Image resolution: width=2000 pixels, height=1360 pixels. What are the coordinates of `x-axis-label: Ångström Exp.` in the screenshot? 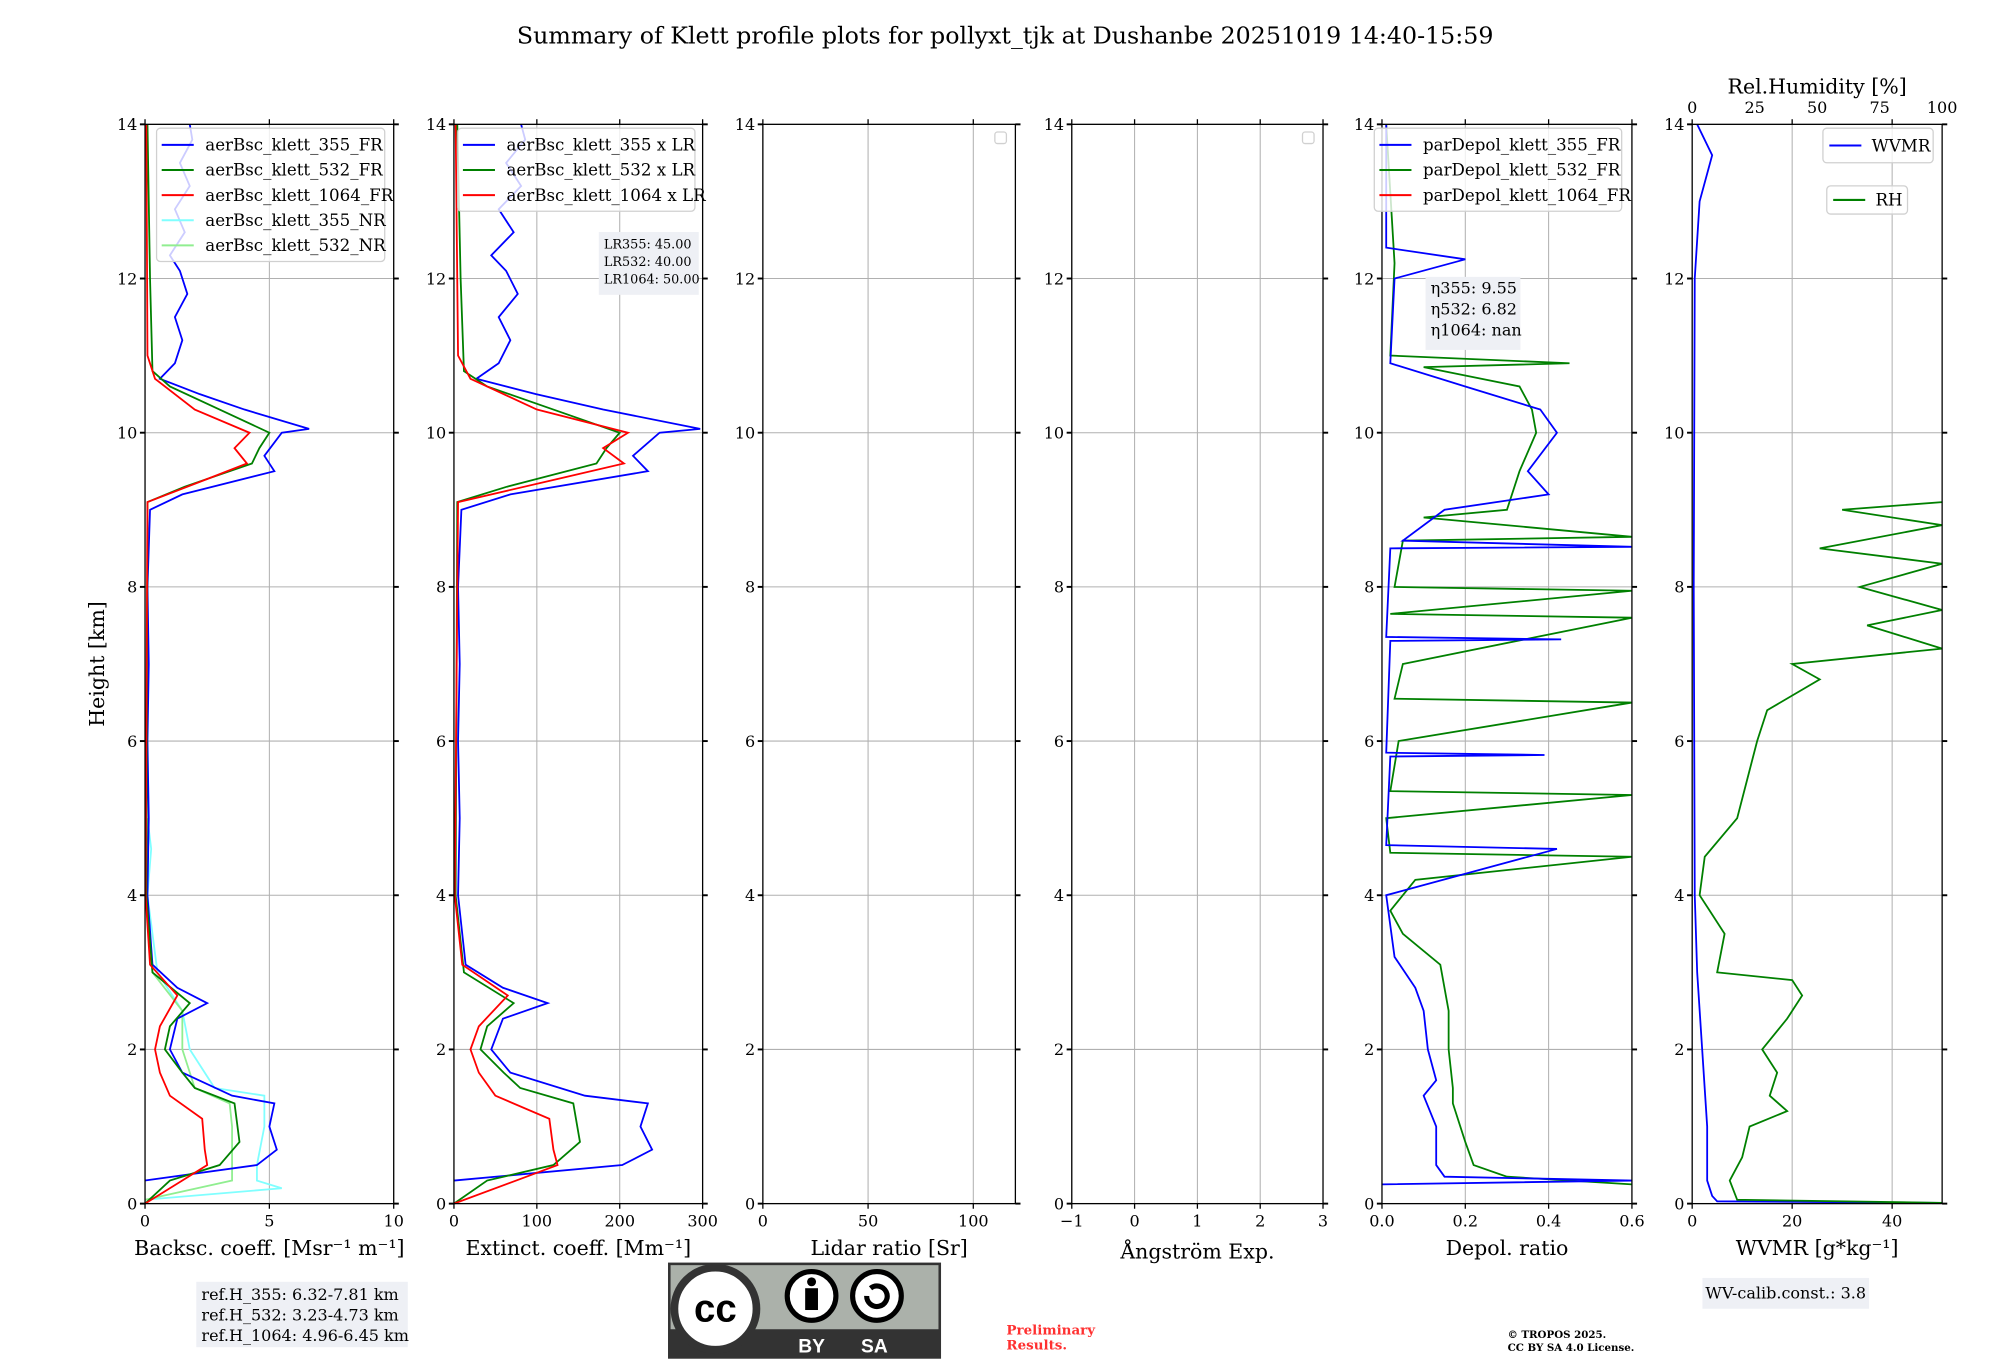 It's located at (1196, 1251).